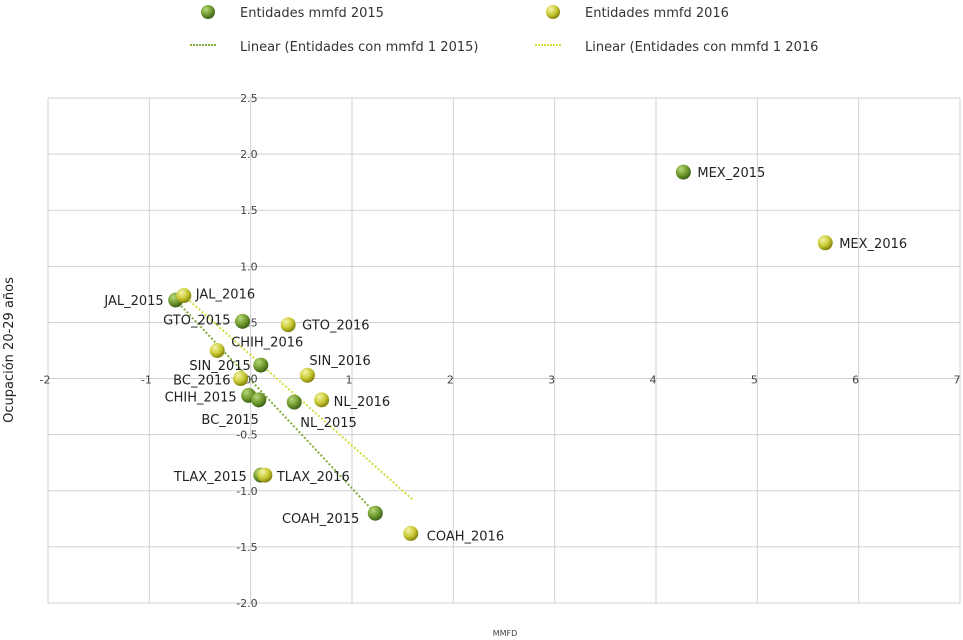 The image size is (963, 640). Describe the element at coordinates (825, 243) in the screenshot. I see `data-point-mex_2016` at that location.